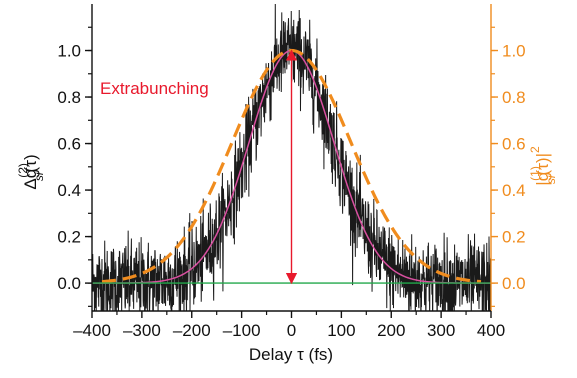 The image size is (577, 378). What do you see at coordinates (514, 51) in the screenshot?
I see `y-right-tick-label: 1.0` at bounding box center [514, 51].